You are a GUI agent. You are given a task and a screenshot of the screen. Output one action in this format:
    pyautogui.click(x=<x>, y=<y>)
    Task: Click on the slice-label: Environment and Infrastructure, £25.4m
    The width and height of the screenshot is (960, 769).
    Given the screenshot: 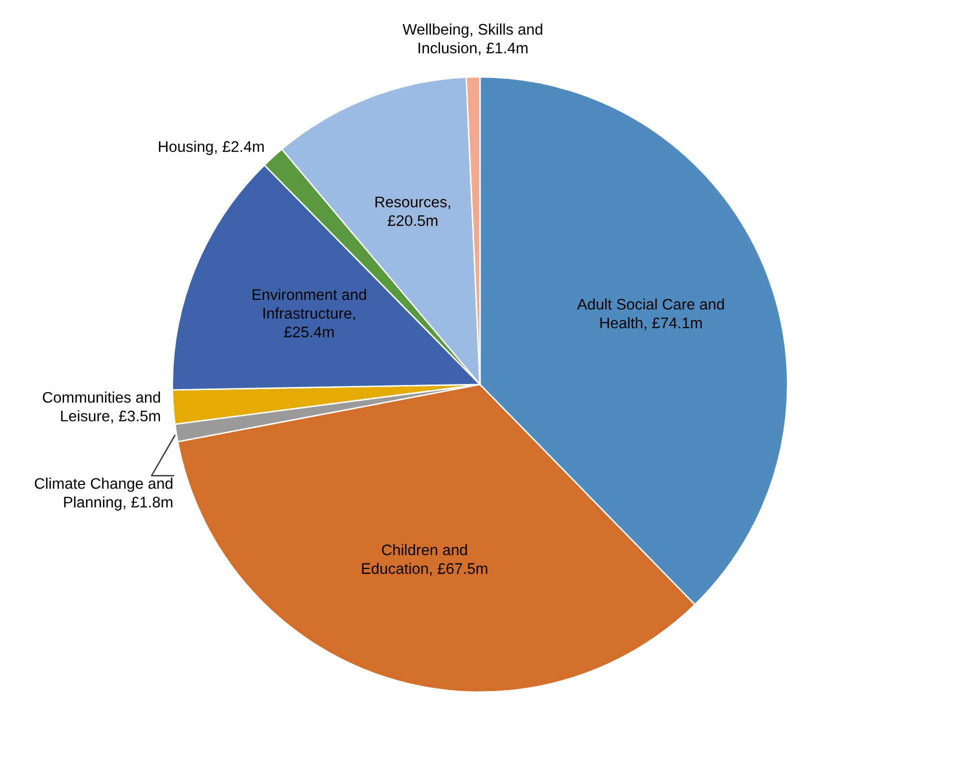 What is the action you would take?
    pyautogui.click(x=309, y=313)
    